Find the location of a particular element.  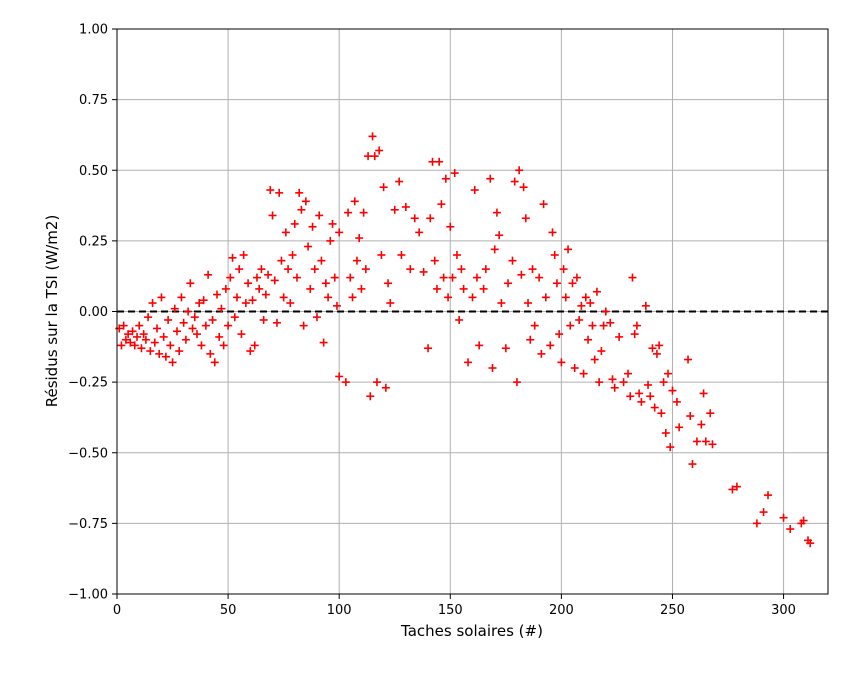

x-tick-label: 150 is located at coordinates (450, 610).